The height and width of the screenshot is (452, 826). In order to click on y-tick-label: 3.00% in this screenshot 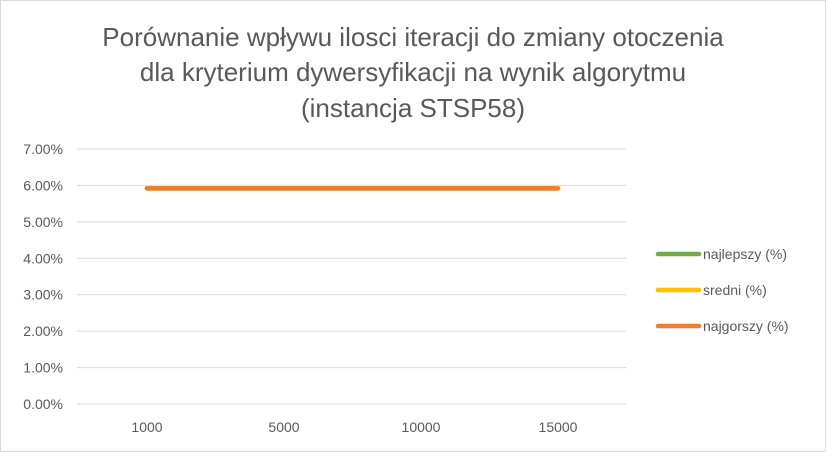, I will do `click(43, 295)`.